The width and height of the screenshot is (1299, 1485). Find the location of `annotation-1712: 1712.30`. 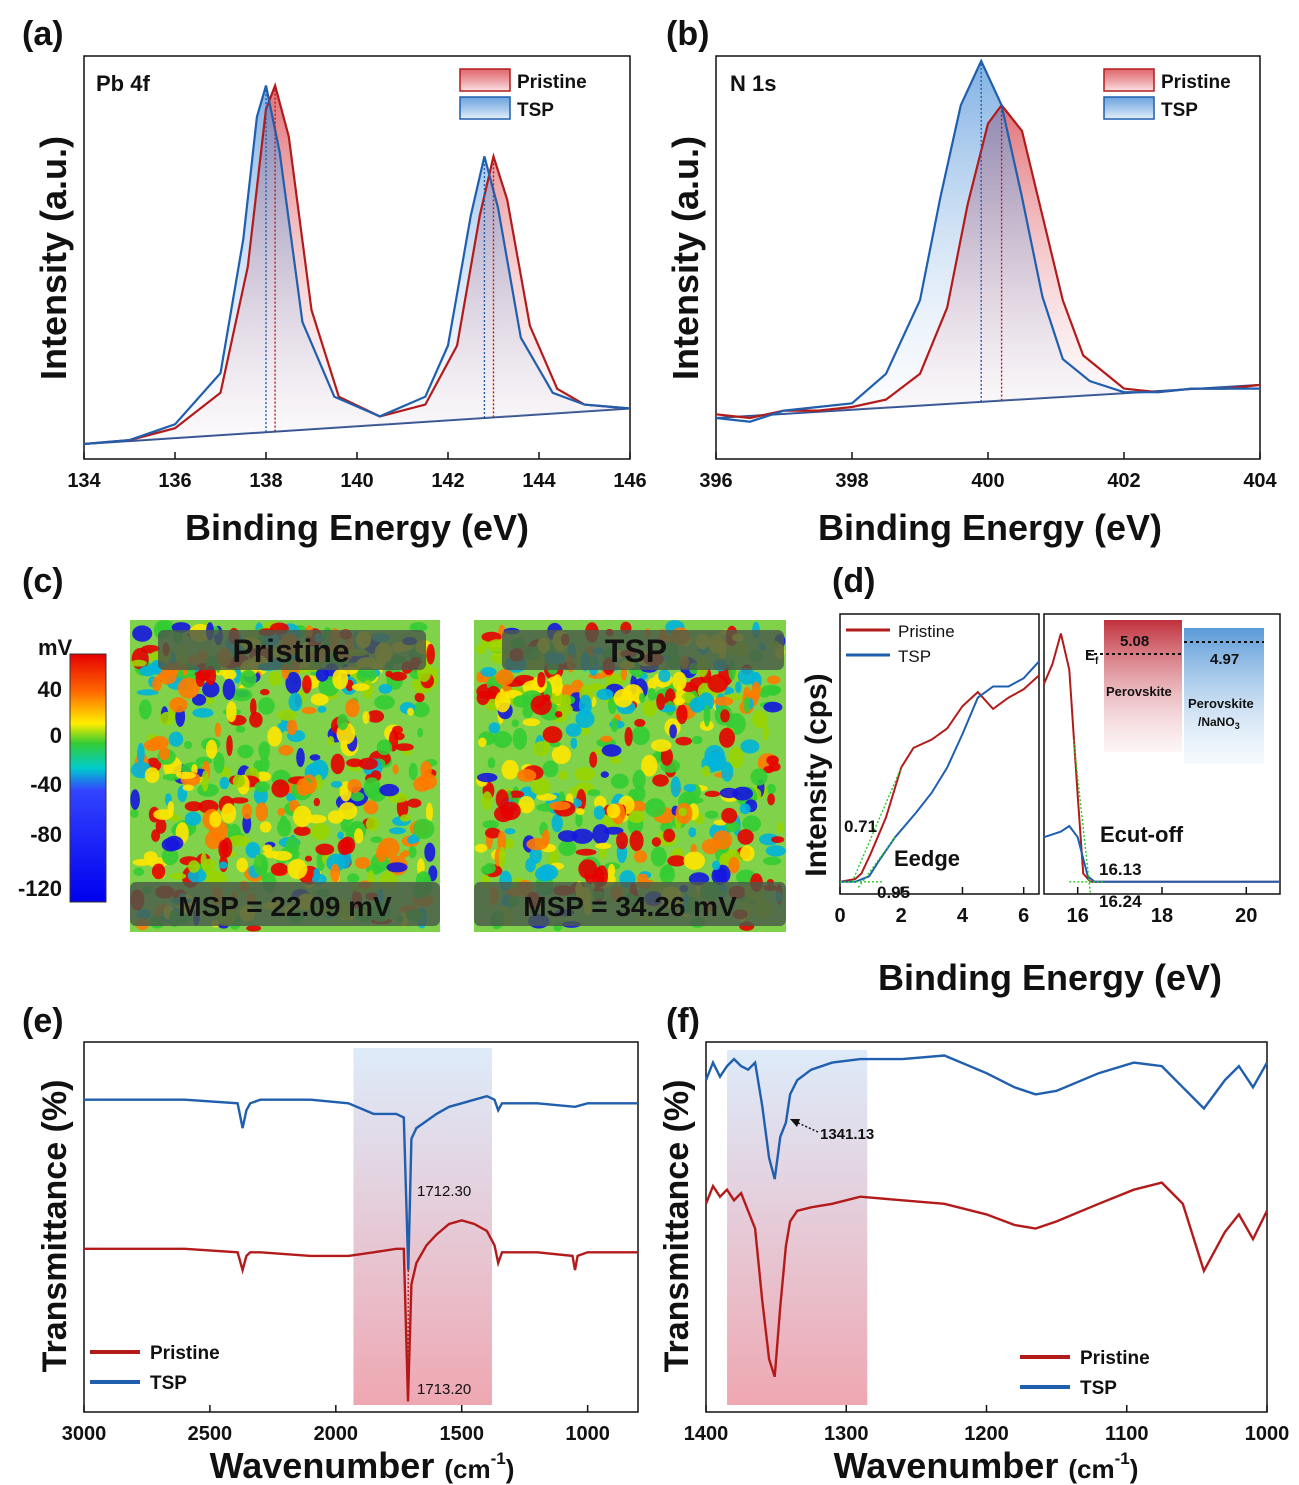

annotation-1712: 1712.30 is located at coordinates (444, 1191).